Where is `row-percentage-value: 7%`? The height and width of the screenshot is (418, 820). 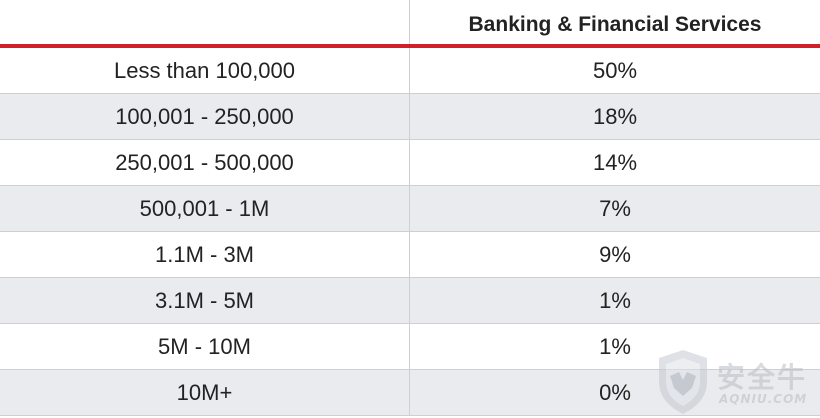 row-percentage-value: 7% is located at coordinates (615, 208).